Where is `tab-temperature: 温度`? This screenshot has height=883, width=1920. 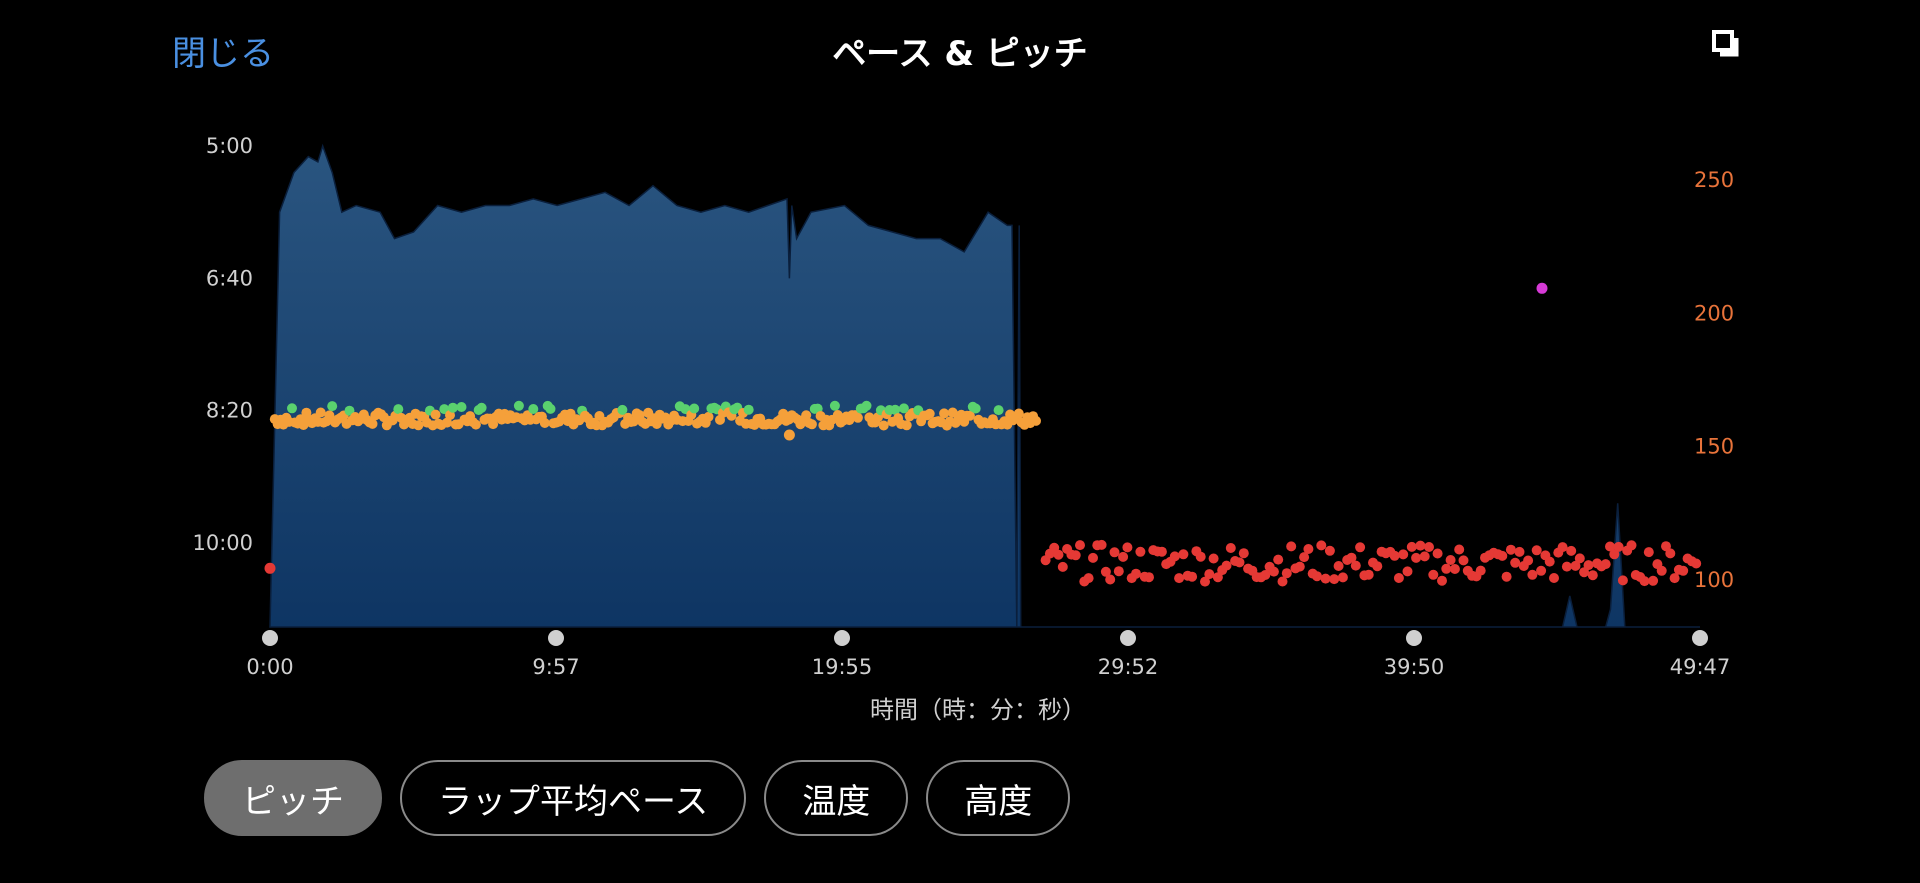
tab-temperature: 温度 is located at coordinates (836, 798).